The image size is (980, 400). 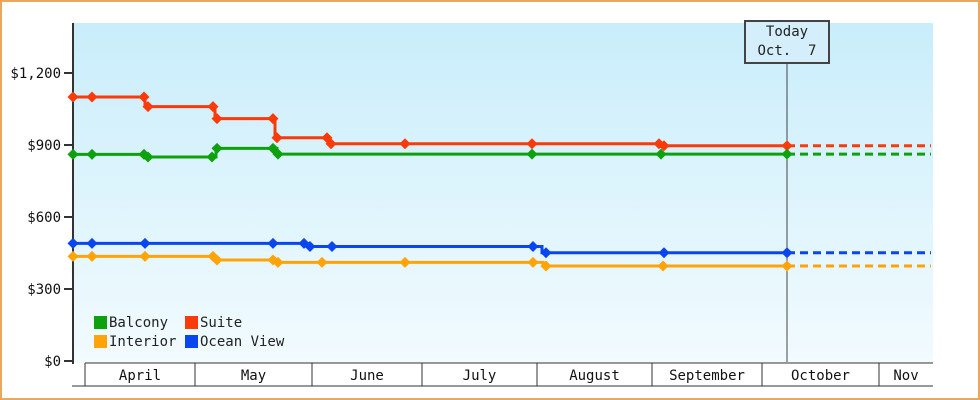 I want to click on y-tick-label: $600, so click(x=44, y=218).